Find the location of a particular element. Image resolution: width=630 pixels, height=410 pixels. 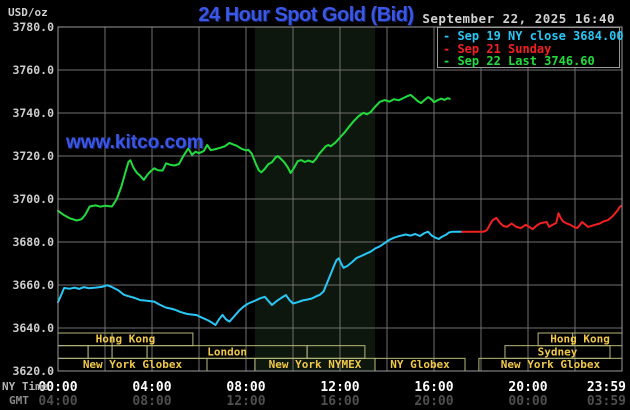

y-axis-tick-label: 3740.0 is located at coordinates (33, 113).